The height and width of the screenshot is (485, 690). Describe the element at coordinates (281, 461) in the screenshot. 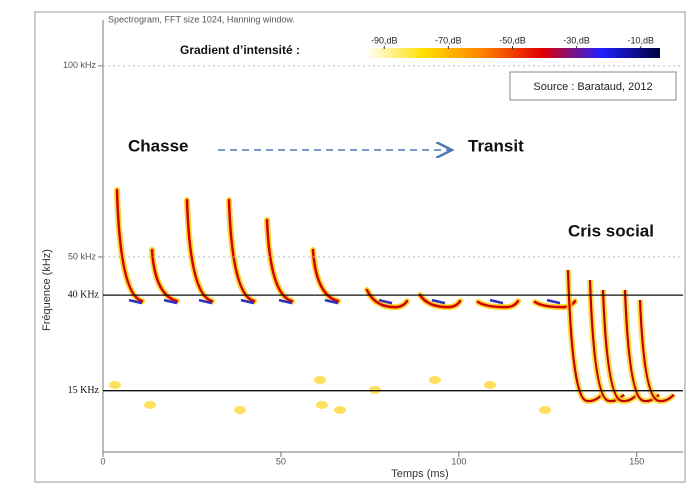

I see `x-tick-label: 50` at that location.